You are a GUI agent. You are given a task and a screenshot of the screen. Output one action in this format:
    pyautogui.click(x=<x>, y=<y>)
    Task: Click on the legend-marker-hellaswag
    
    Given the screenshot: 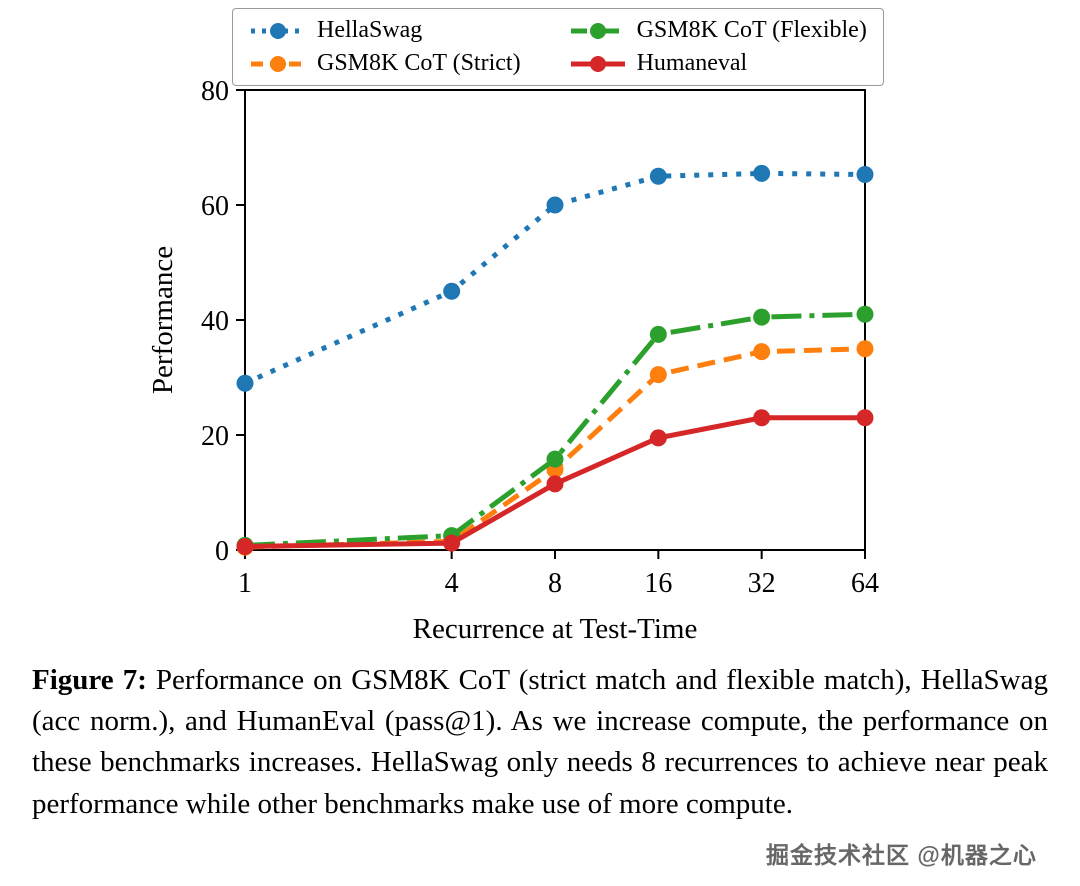 What is the action you would take?
    pyautogui.click(x=278, y=30)
    